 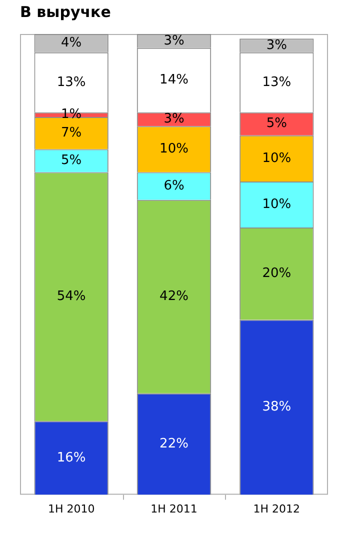 What do you see at coordinates (174, 444) in the screenshot?
I see `data-label: 22%` at bounding box center [174, 444].